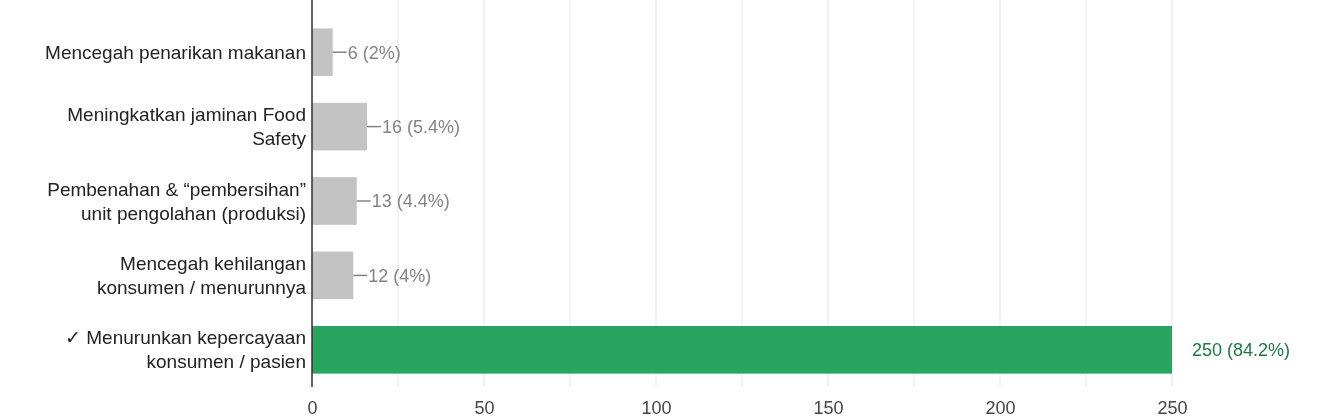 The image size is (1321, 419). What do you see at coordinates (1241, 350) in the screenshot?
I see `data-label: 250 (84.2%)` at bounding box center [1241, 350].